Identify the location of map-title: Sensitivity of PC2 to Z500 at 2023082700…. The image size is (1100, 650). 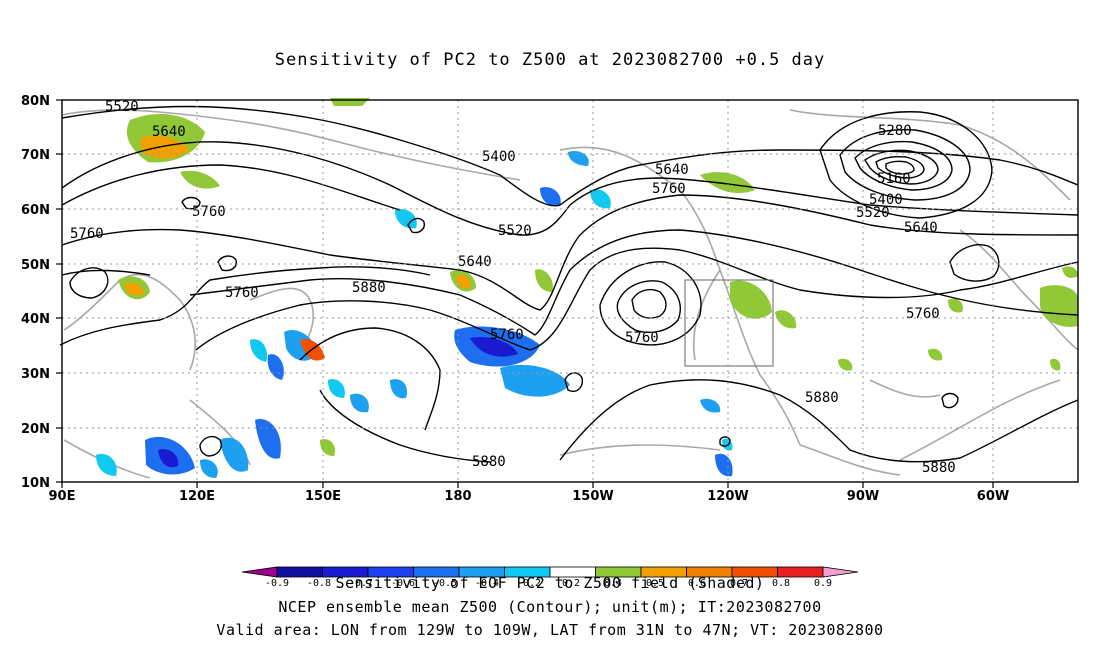
(550, 60).